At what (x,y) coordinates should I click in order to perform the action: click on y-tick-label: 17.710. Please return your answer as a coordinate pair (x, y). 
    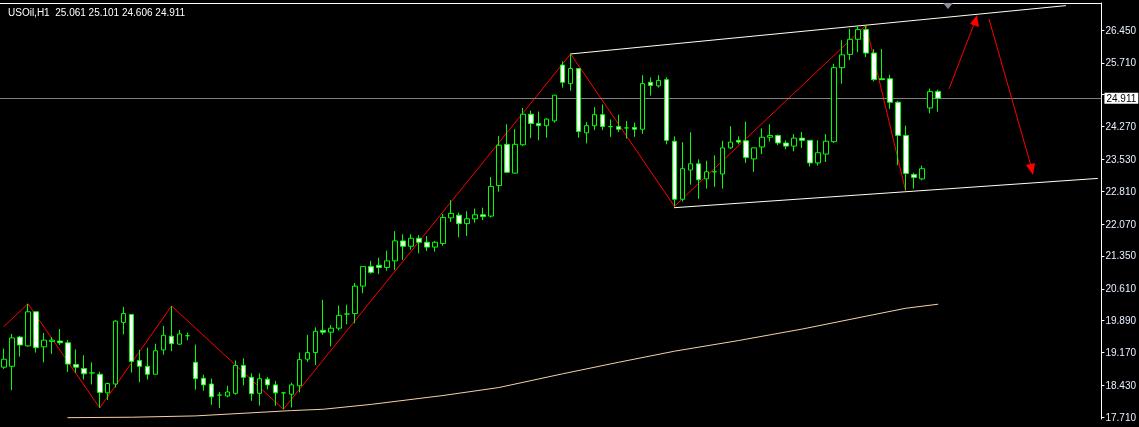
    Looking at the image, I should click on (1121, 417).